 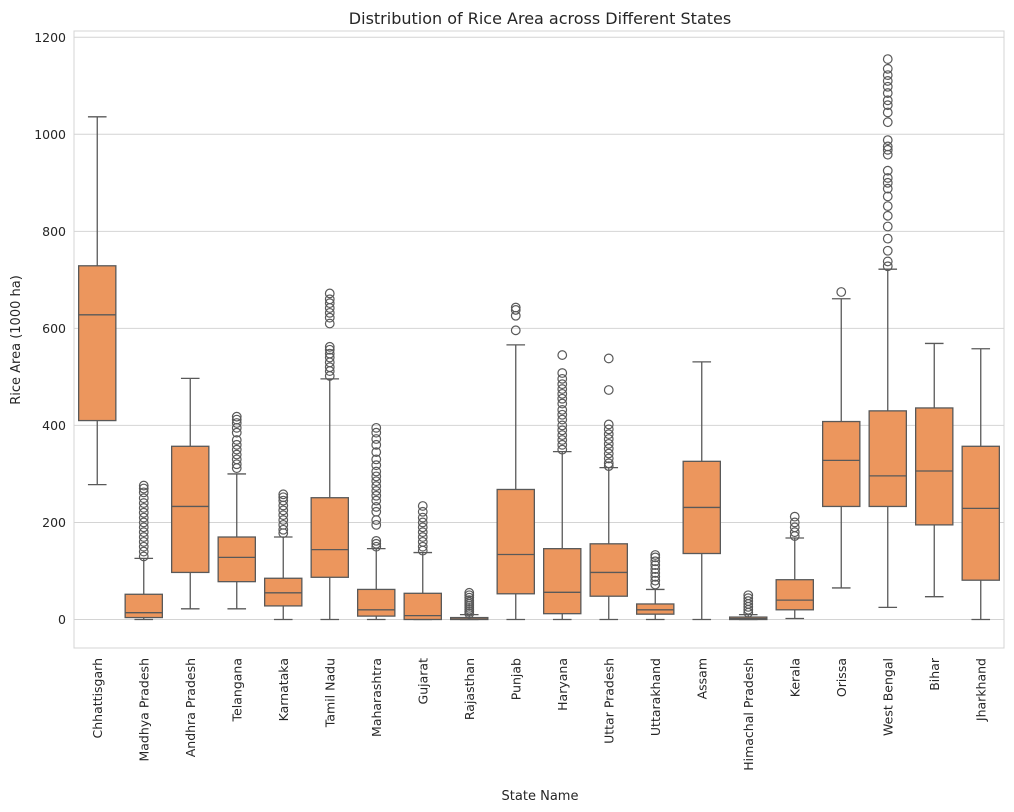 What do you see at coordinates (329, 454) in the screenshot?
I see `box-tamil-nadu` at bounding box center [329, 454].